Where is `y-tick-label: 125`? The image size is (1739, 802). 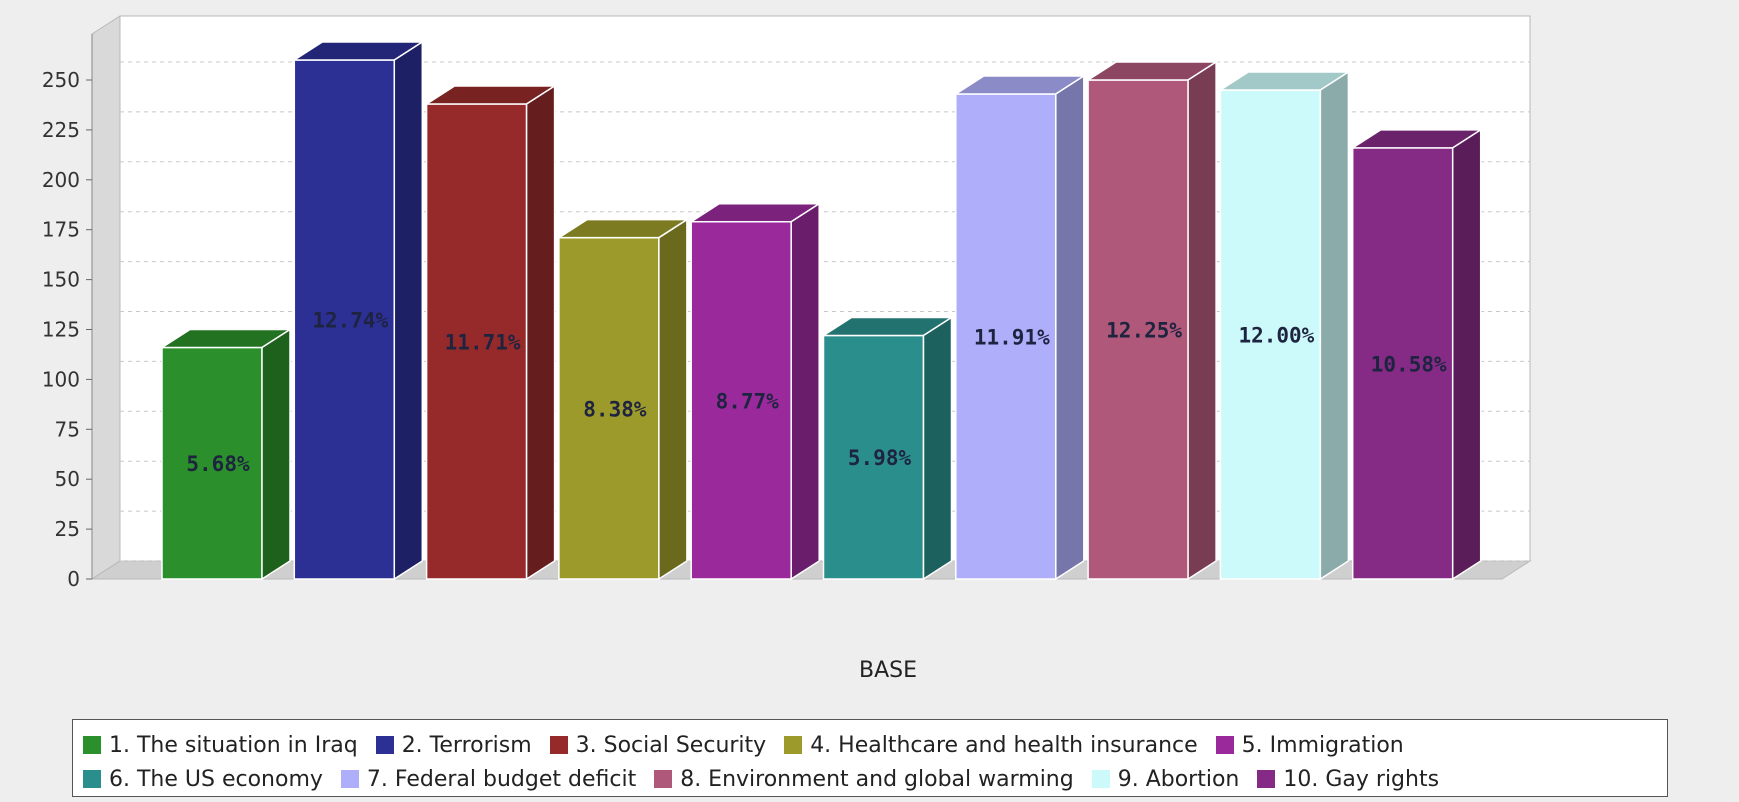
y-tick-label: 125 is located at coordinates (61, 330).